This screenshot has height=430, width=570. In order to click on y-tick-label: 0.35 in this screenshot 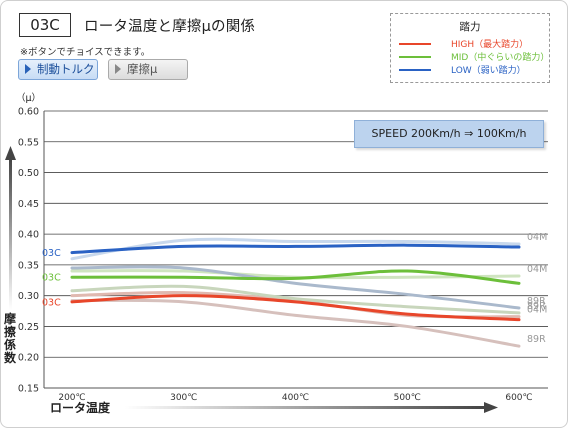, I will do `click(28, 265)`.